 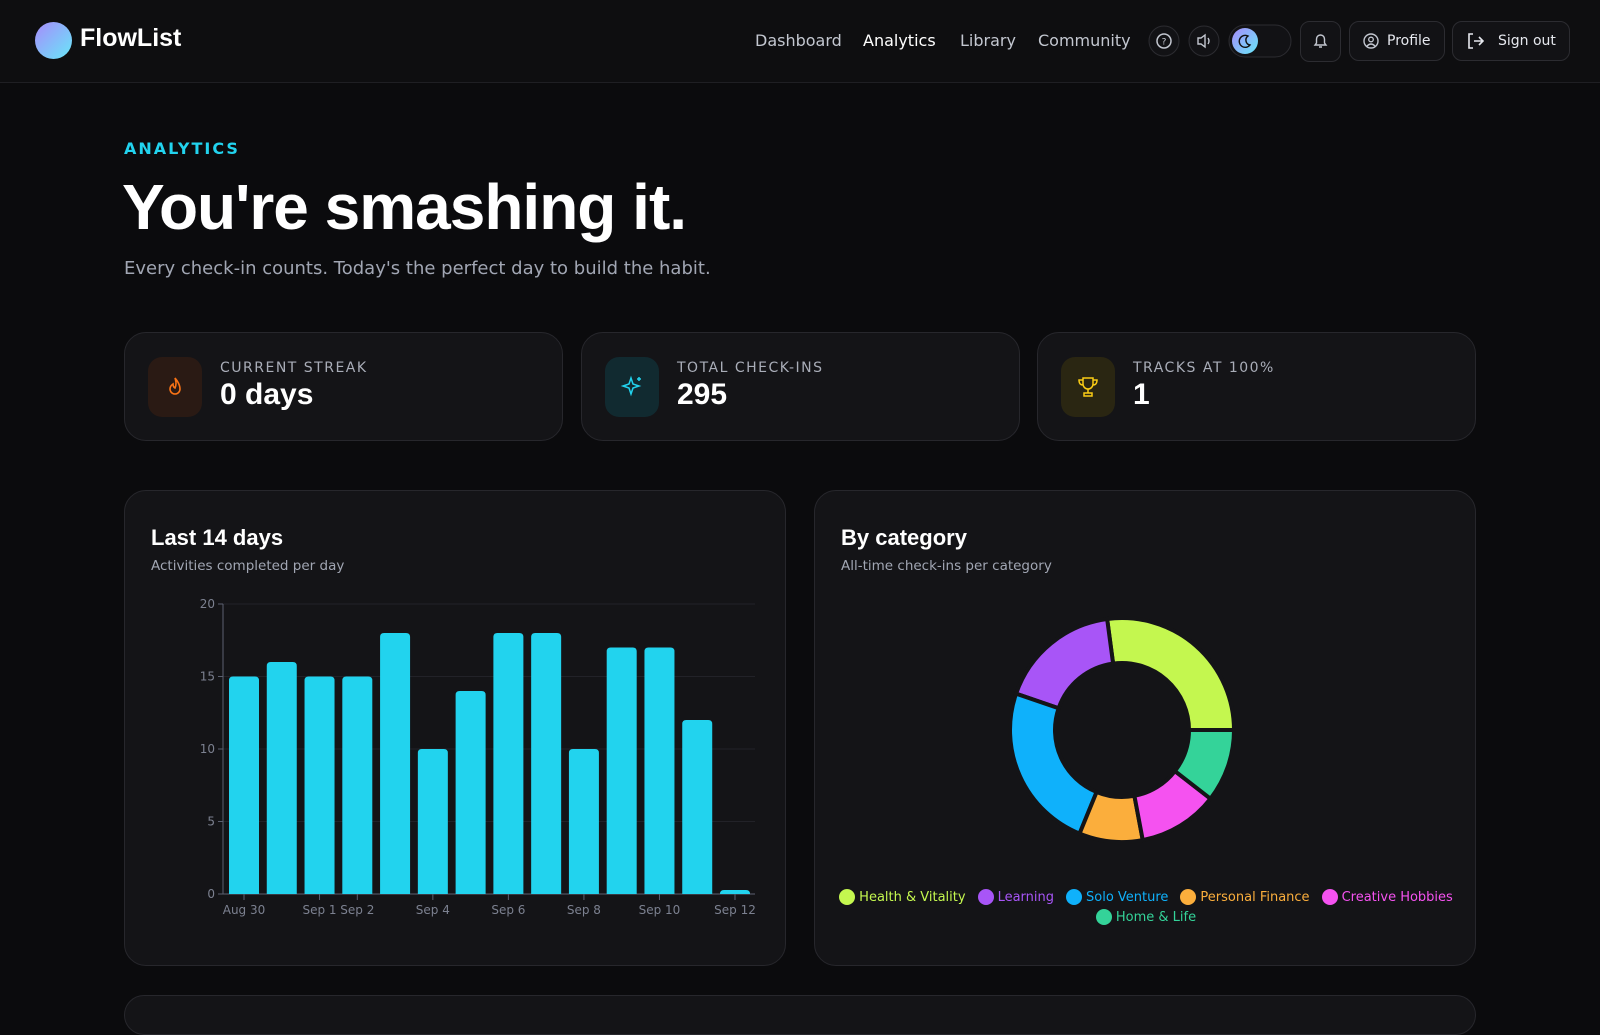 I want to click on theme-toggle, so click(x=1260, y=41).